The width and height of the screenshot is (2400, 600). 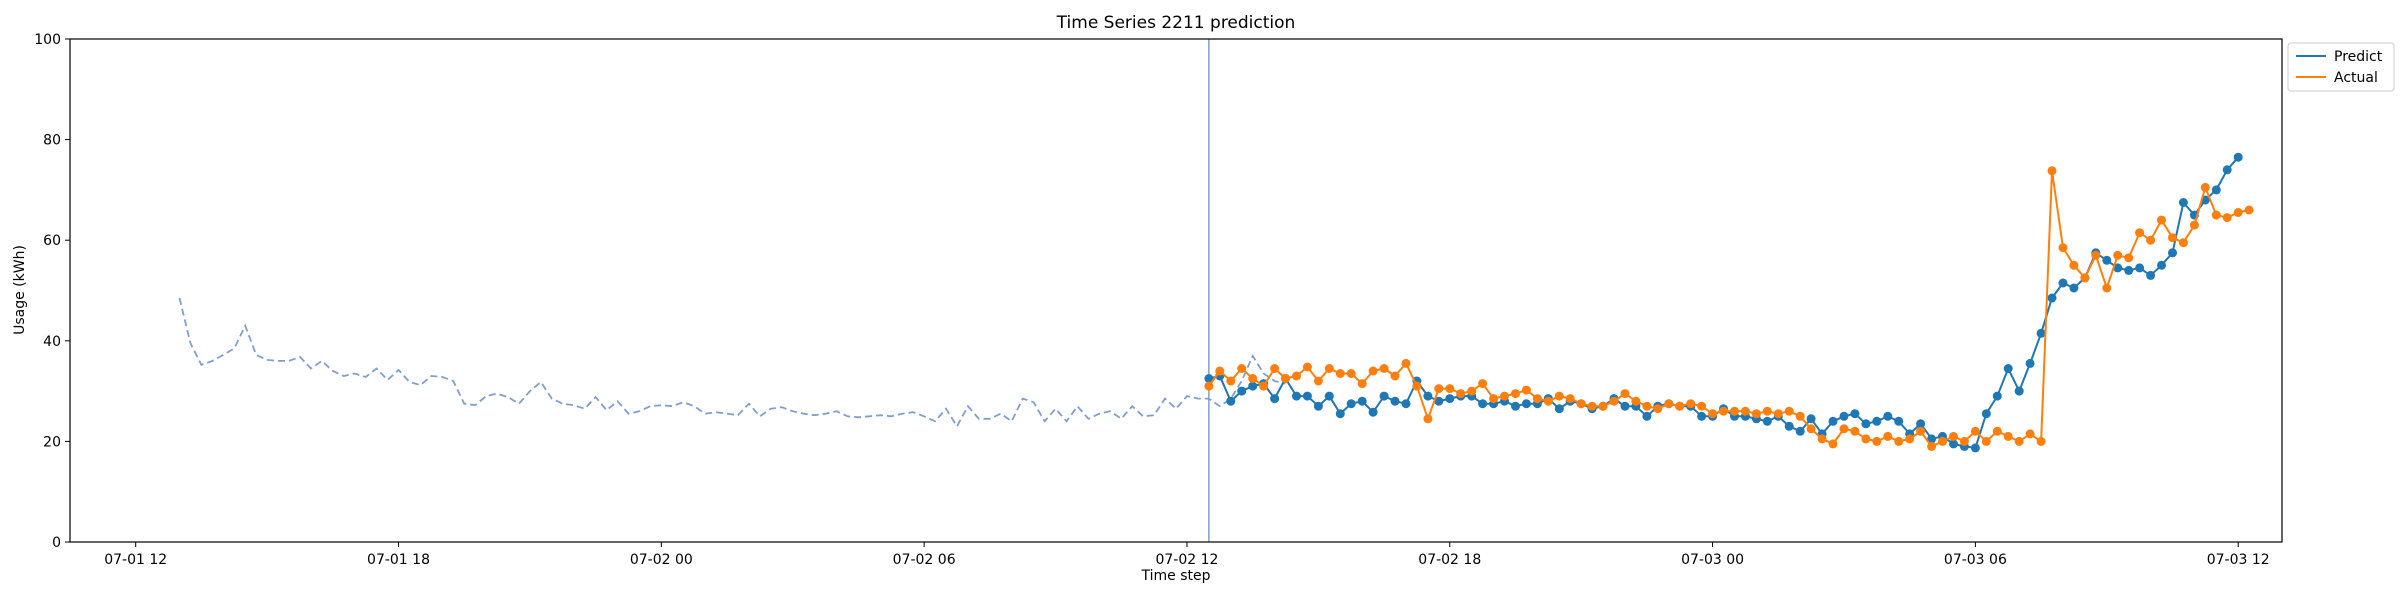 I want to click on y-tick-label: 60, so click(x=52, y=241).